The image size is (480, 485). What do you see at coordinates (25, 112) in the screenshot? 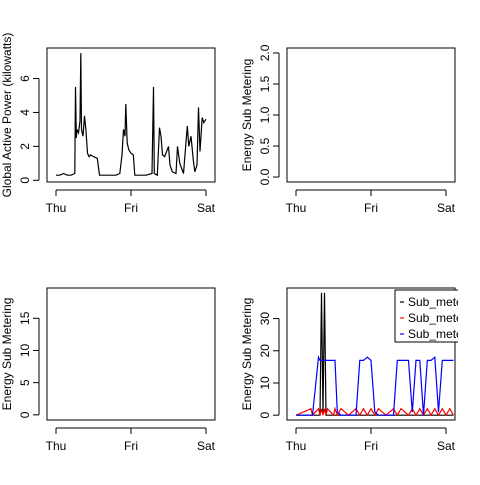
I see `y-tick-label: 4` at bounding box center [25, 112].